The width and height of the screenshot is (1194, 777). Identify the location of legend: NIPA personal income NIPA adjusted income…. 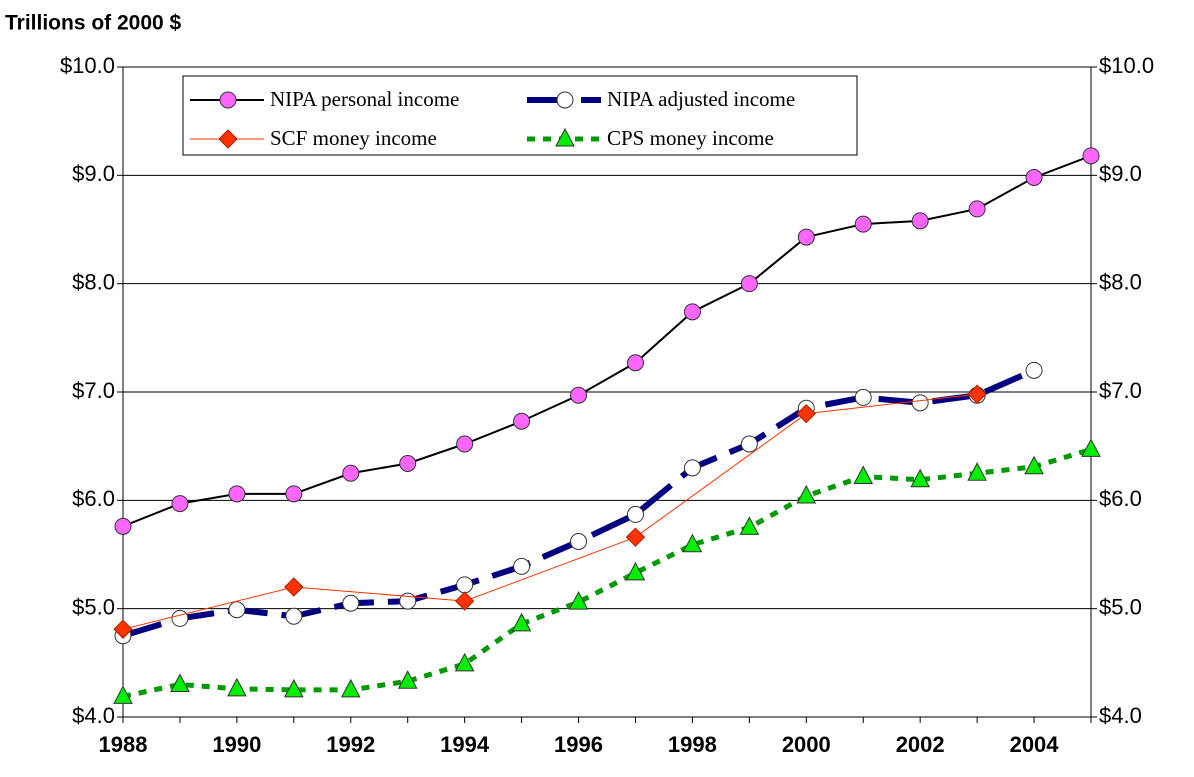
(520, 115).